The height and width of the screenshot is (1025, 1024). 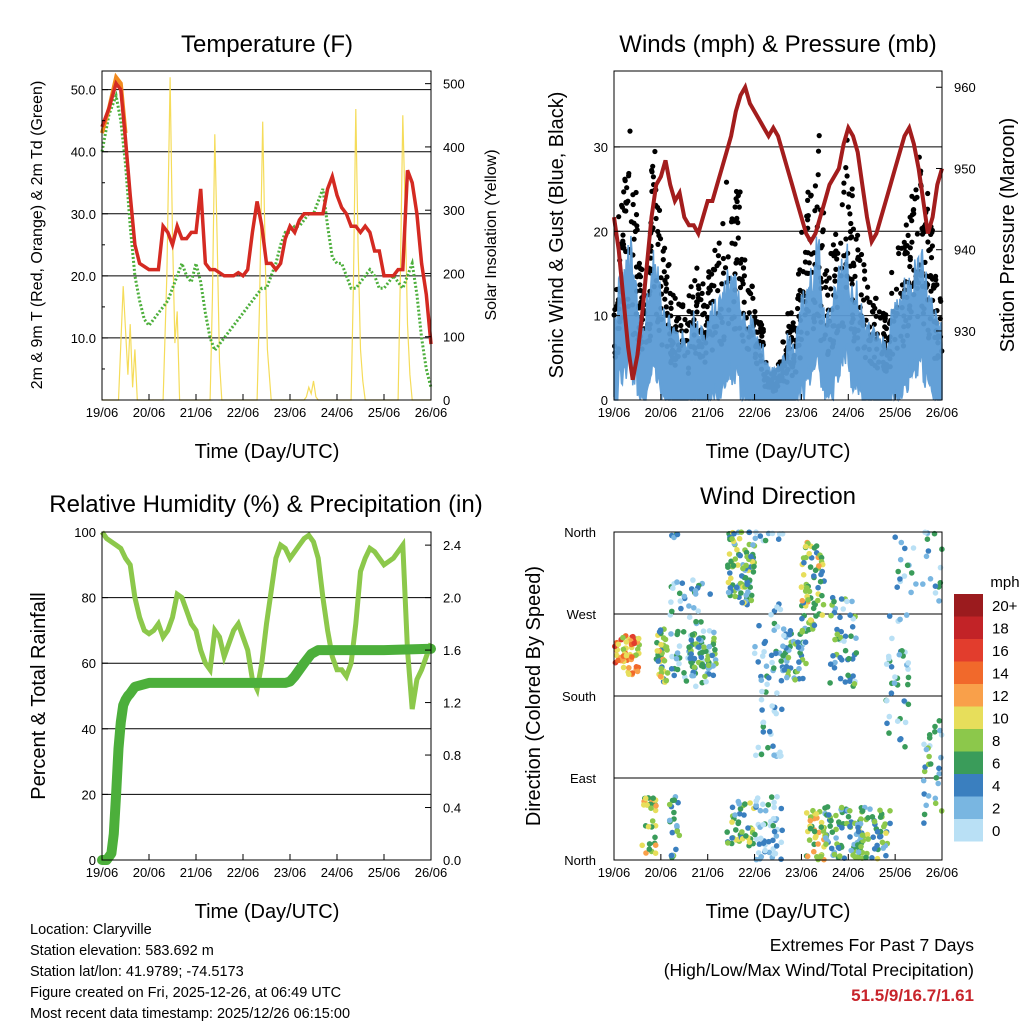 I want to click on temperature-ylabel: 2m & 9m T (Red, Orange) & 2m Td (Green), so click(x=37, y=235).